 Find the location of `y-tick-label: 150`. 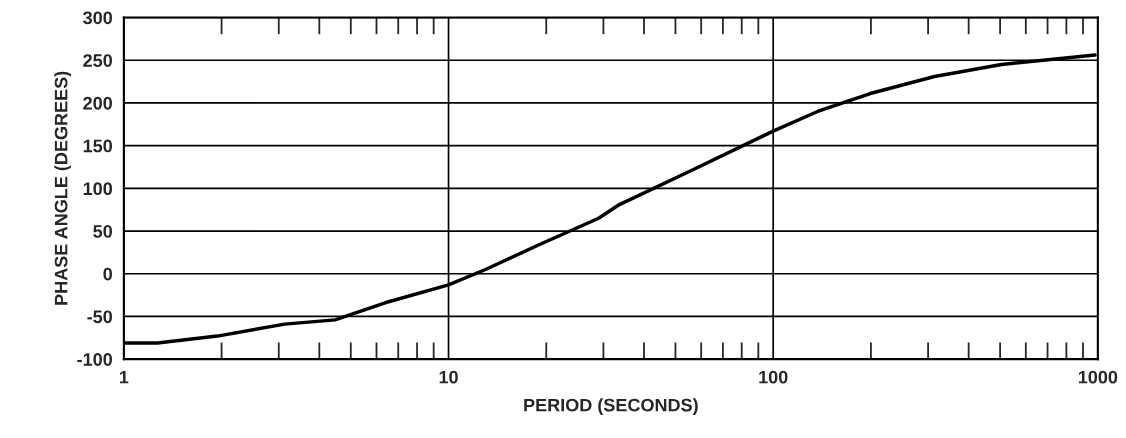

y-tick-label: 150 is located at coordinates (98, 146).